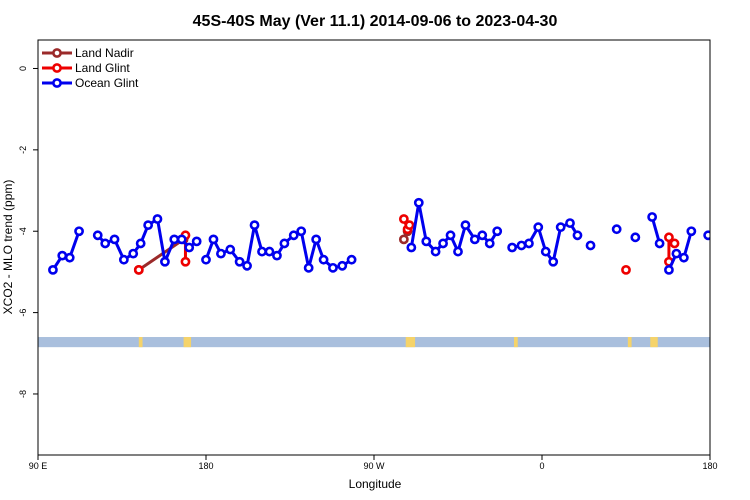 This screenshot has height=500, width=750. I want to click on legend-item-ocean-glint: Ocean Glint, so click(90, 83).